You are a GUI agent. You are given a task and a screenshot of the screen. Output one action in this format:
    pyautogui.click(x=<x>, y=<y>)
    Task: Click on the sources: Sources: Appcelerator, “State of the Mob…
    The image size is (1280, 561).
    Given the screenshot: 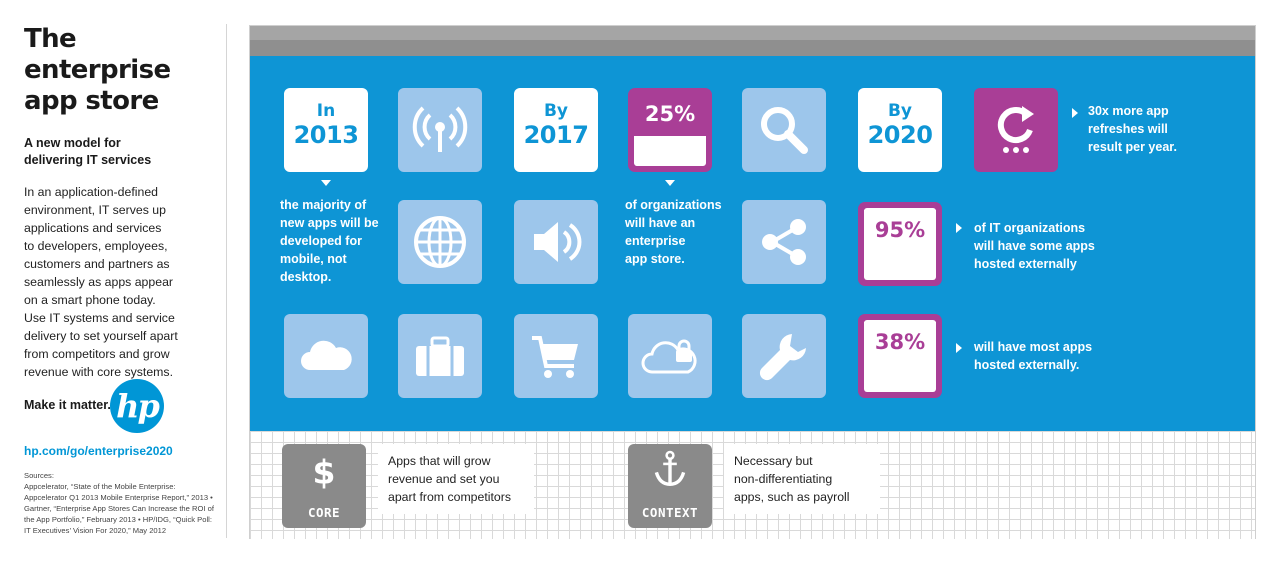 What is the action you would take?
    pyautogui.click(x=119, y=503)
    